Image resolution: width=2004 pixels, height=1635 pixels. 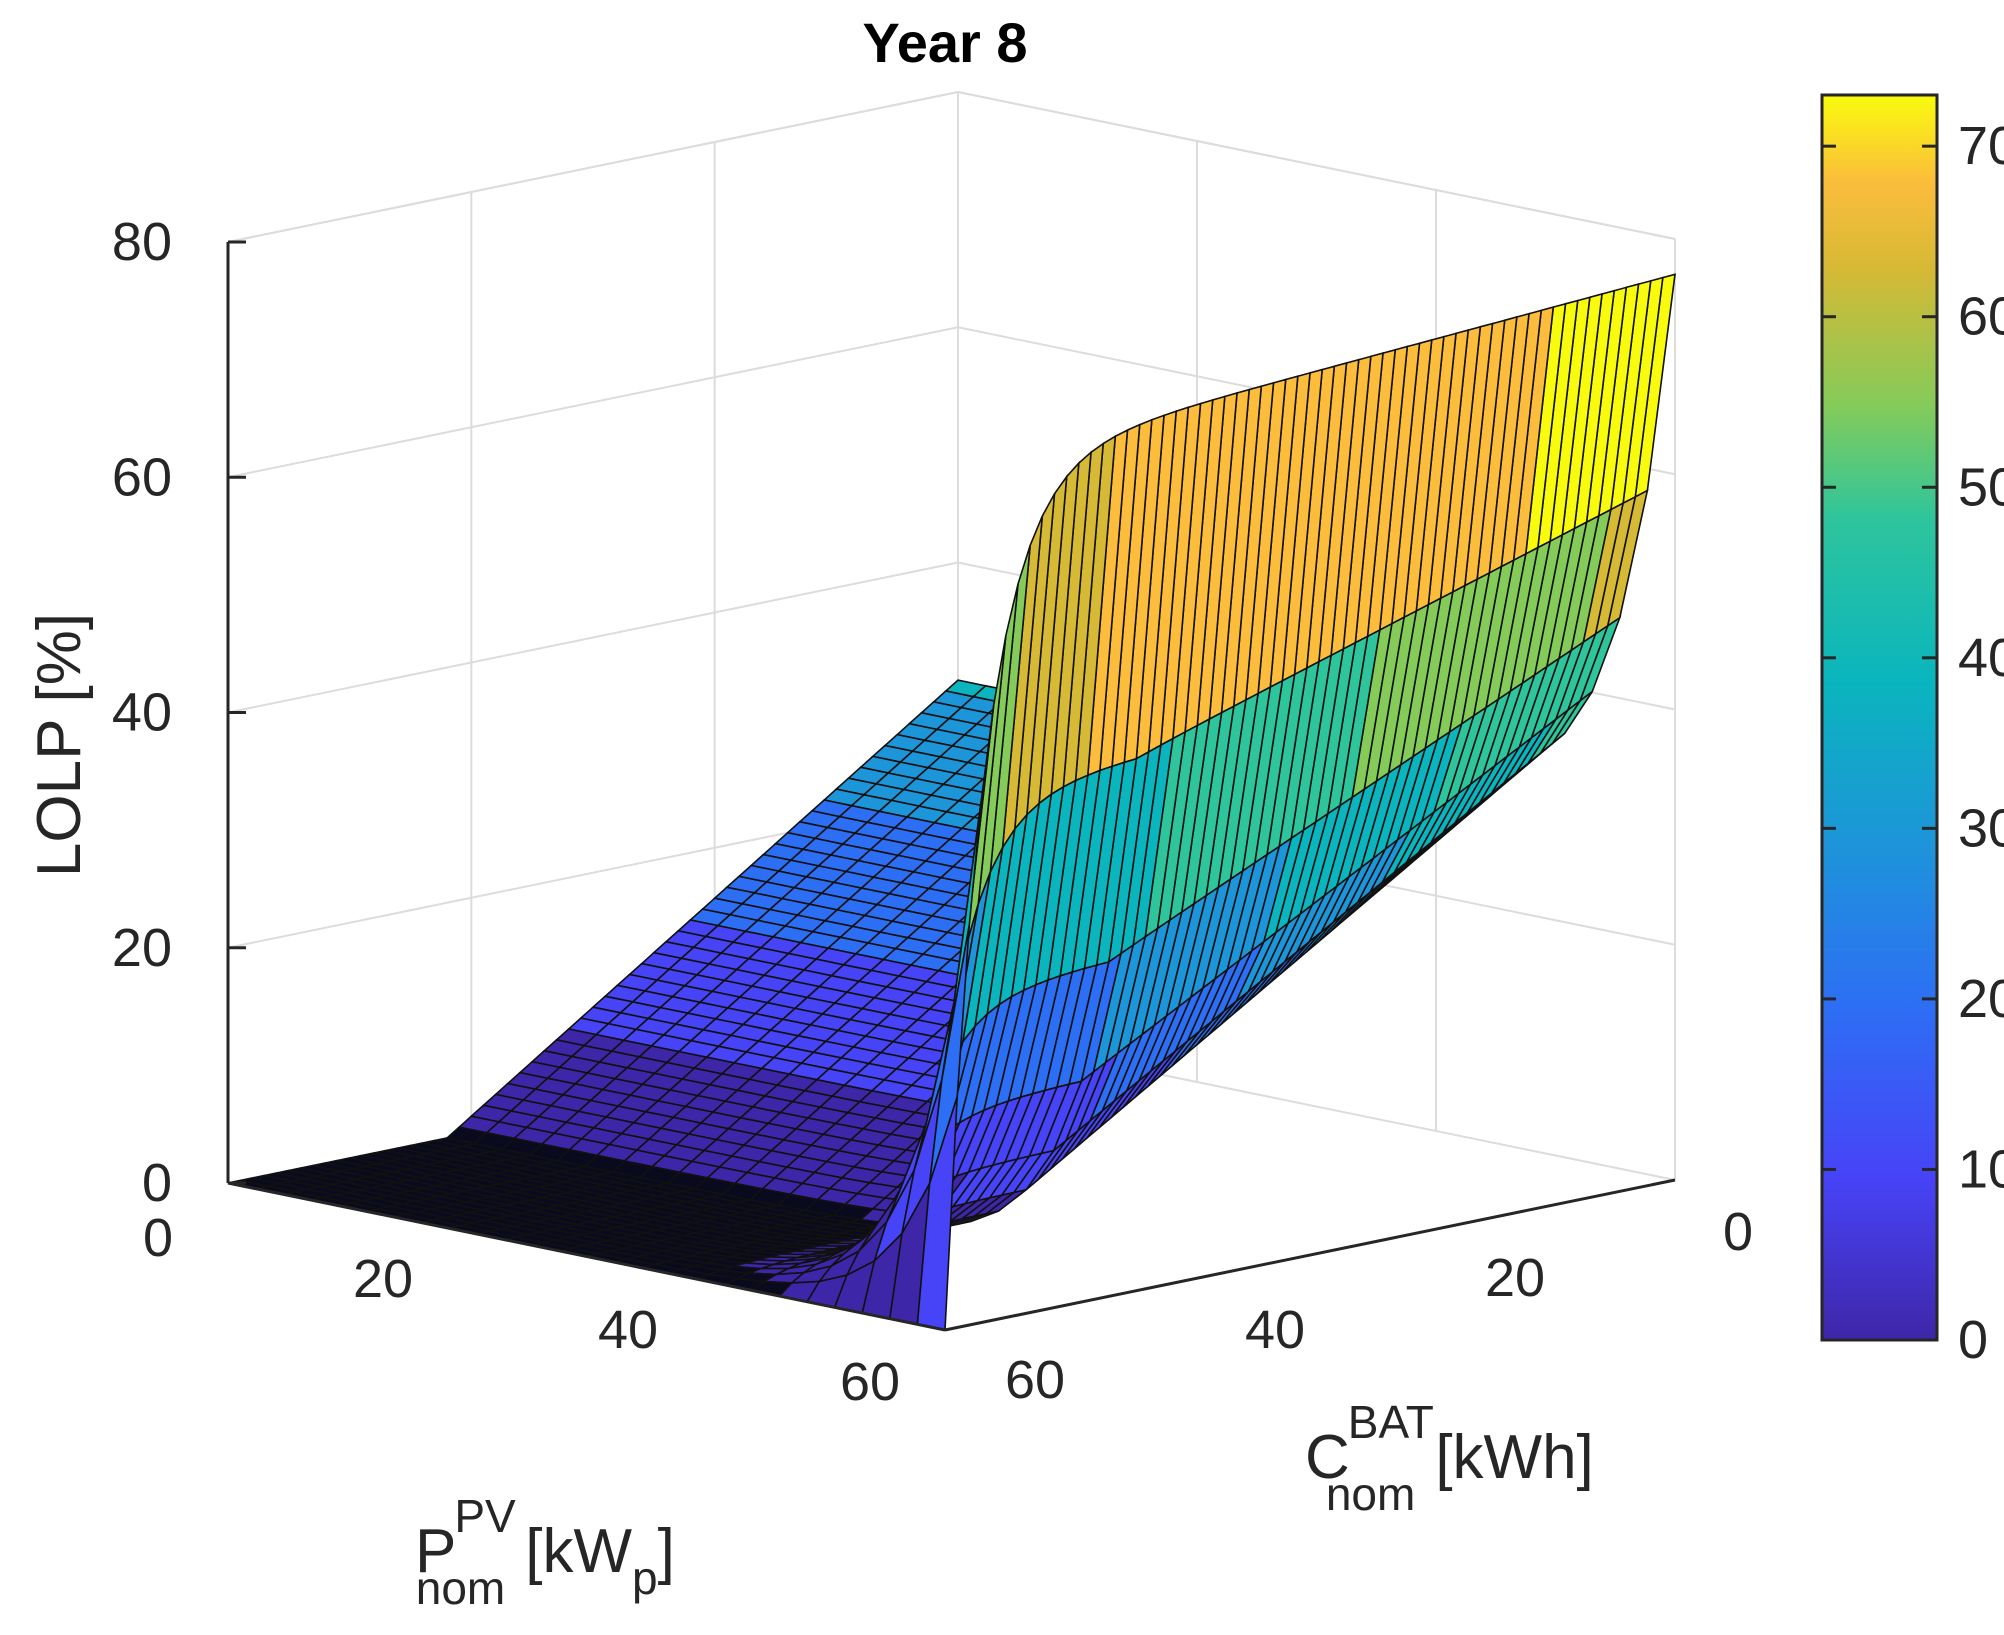 What do you see at coordinates (1981, 1169) in the screenshot?
I see `colorbar-tick-label: 10` at bounding box center [1981, 1169].